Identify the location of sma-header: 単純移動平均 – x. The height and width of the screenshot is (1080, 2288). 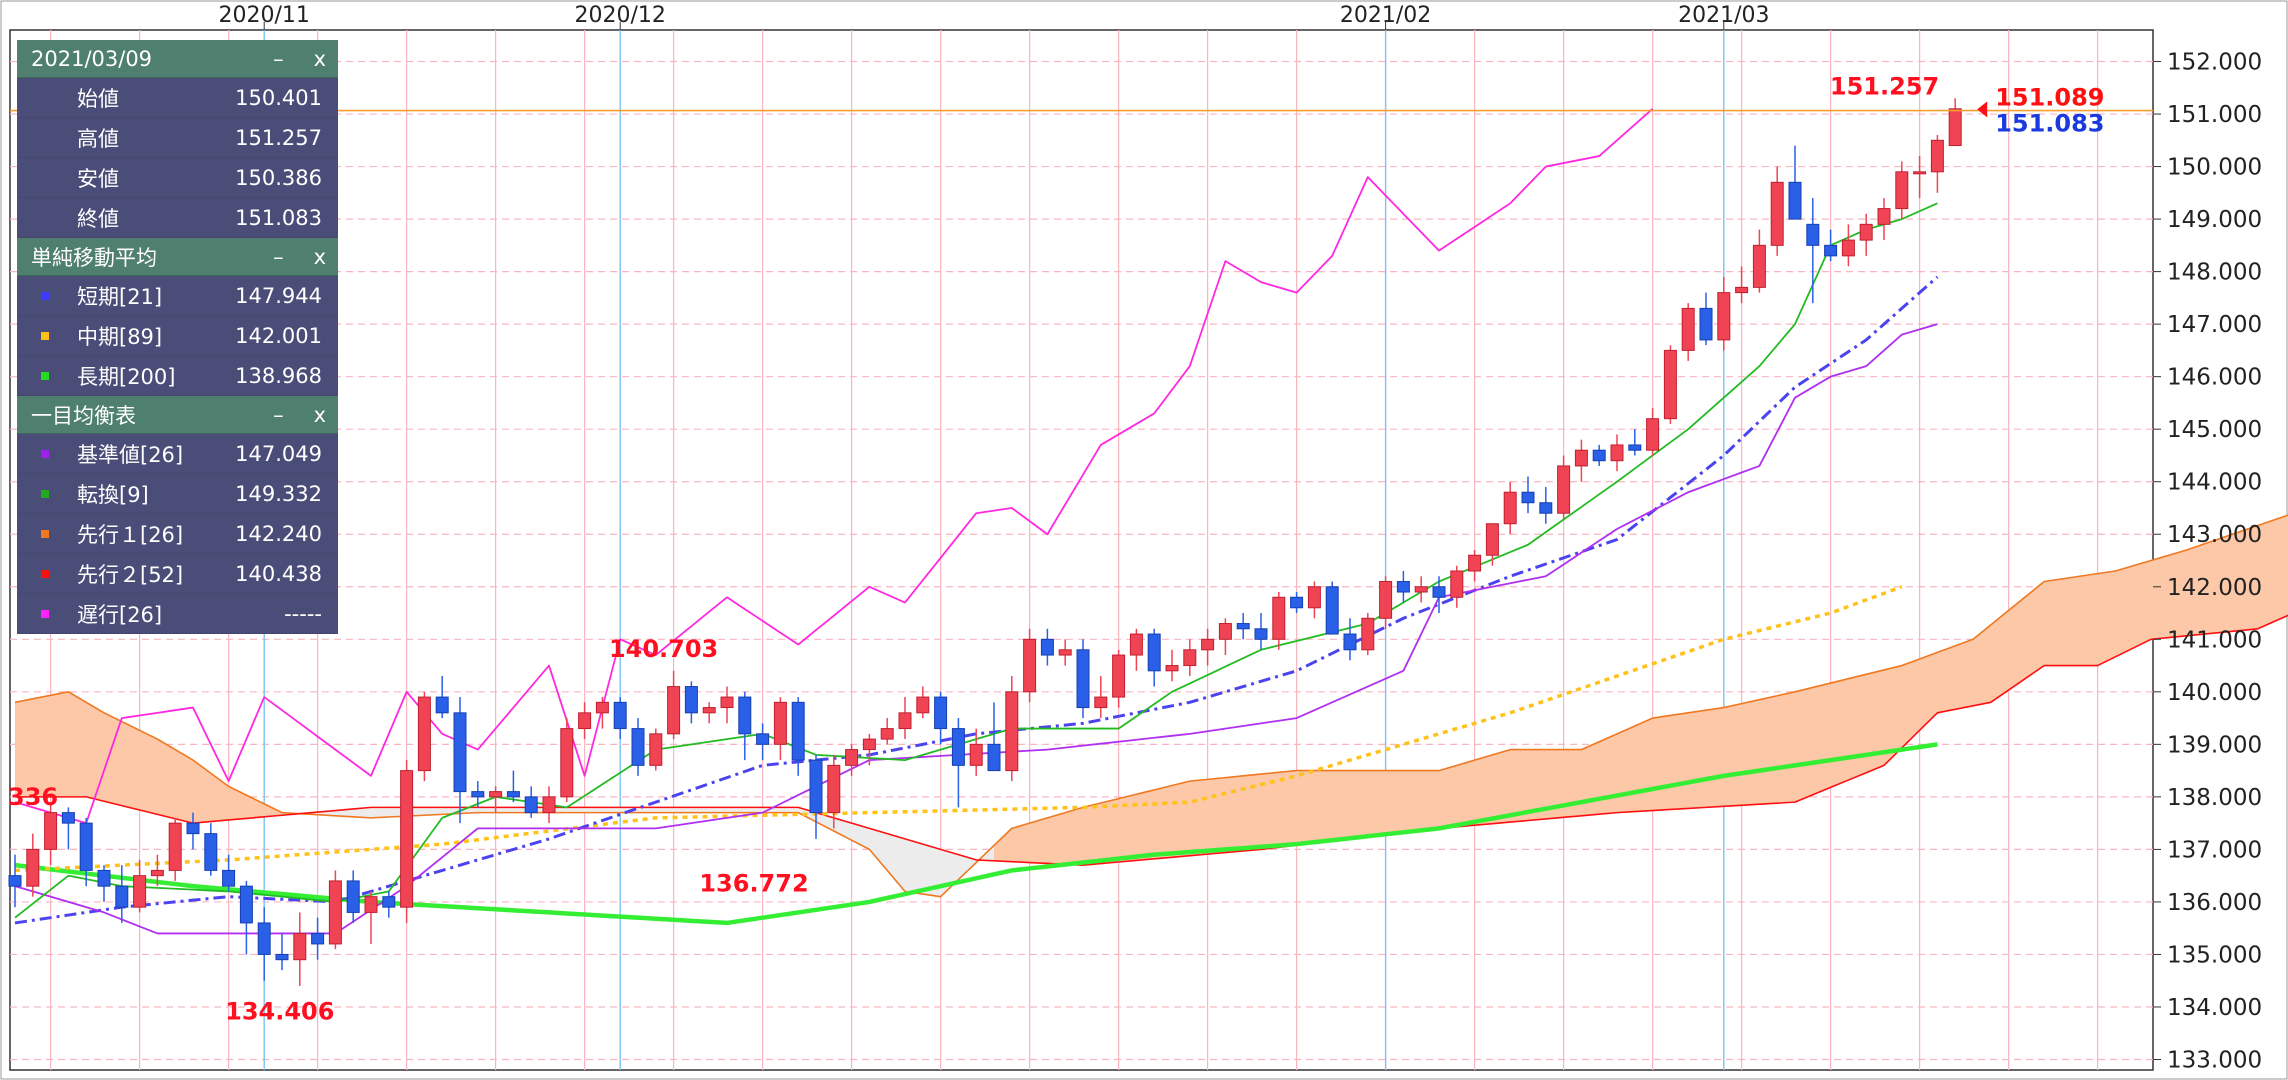
(177, 257).